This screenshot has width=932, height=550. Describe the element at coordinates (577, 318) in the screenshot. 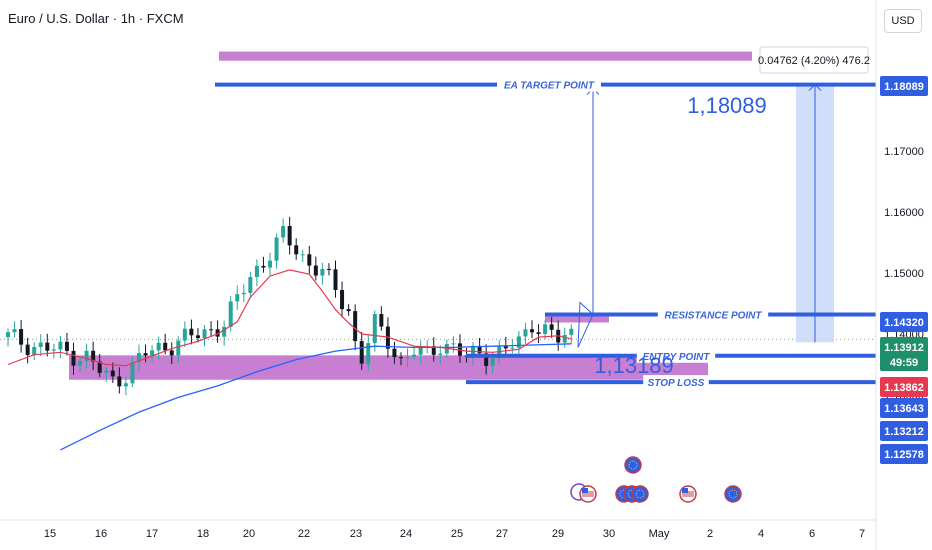

I see `resistance-zone` at that location.